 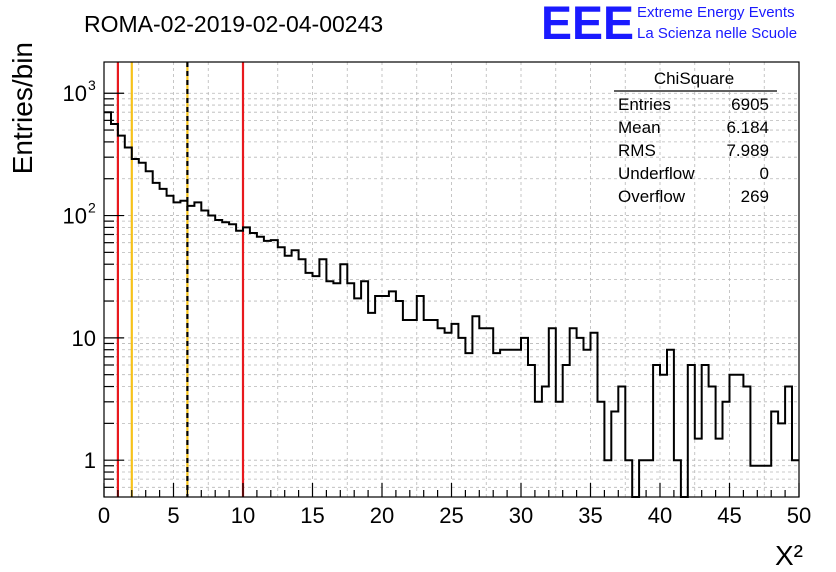 I want to click on logo-subtitle-line1: Extreme Energy Events, so click(x=716, y=12).